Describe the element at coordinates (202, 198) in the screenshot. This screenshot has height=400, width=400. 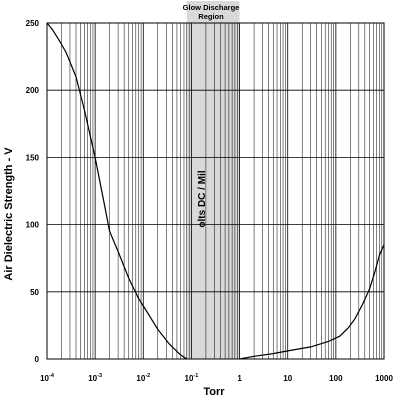
I see `inner-unit-label: olts DC / Mil` at that location.